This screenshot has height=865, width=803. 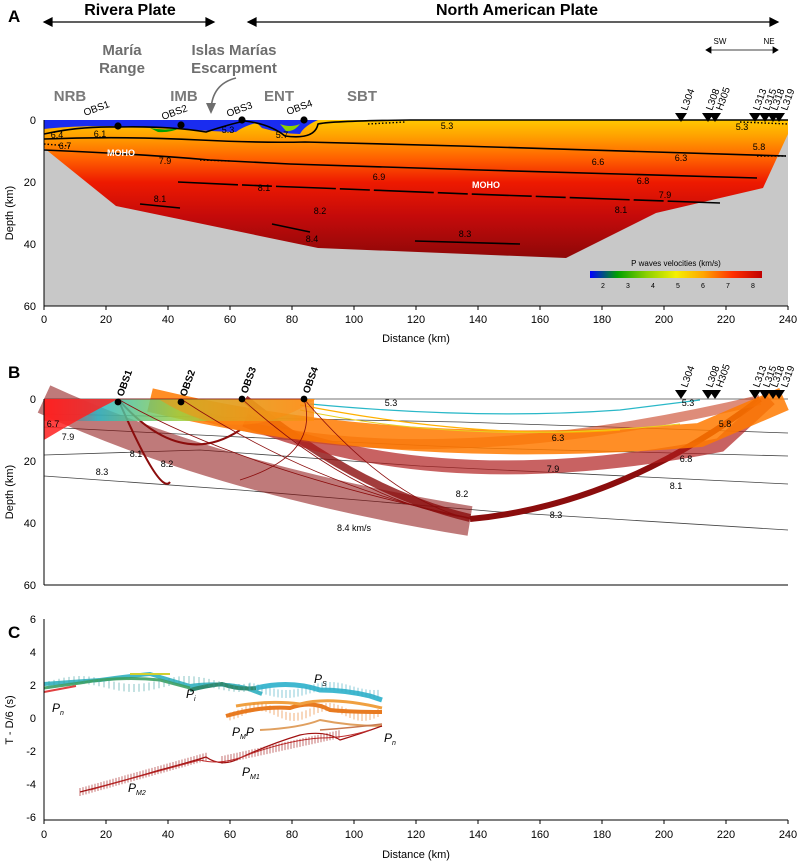 I want to click on svg-text: 6.1, so click(x=100, y=134).